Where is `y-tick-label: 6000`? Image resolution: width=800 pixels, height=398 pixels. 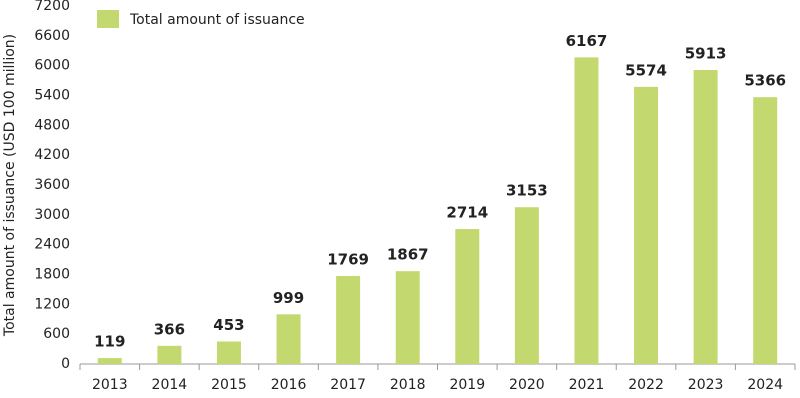 y-tick-label: 6000 is located at coordinates (52, 66).